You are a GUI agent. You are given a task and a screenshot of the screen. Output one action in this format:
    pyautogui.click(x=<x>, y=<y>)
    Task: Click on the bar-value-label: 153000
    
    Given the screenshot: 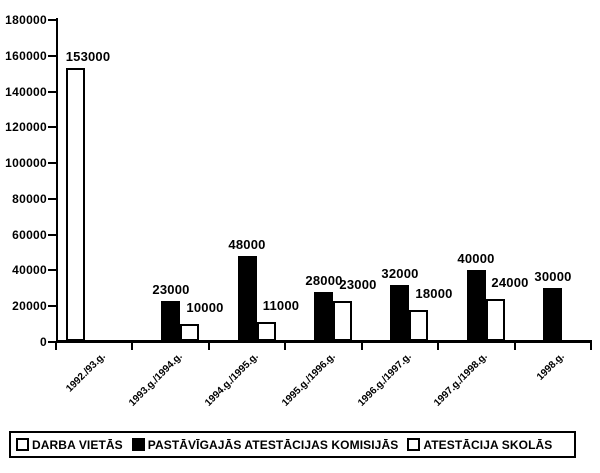 What is the action you would take?
    pyautogui.click(x=88, y=56)
    